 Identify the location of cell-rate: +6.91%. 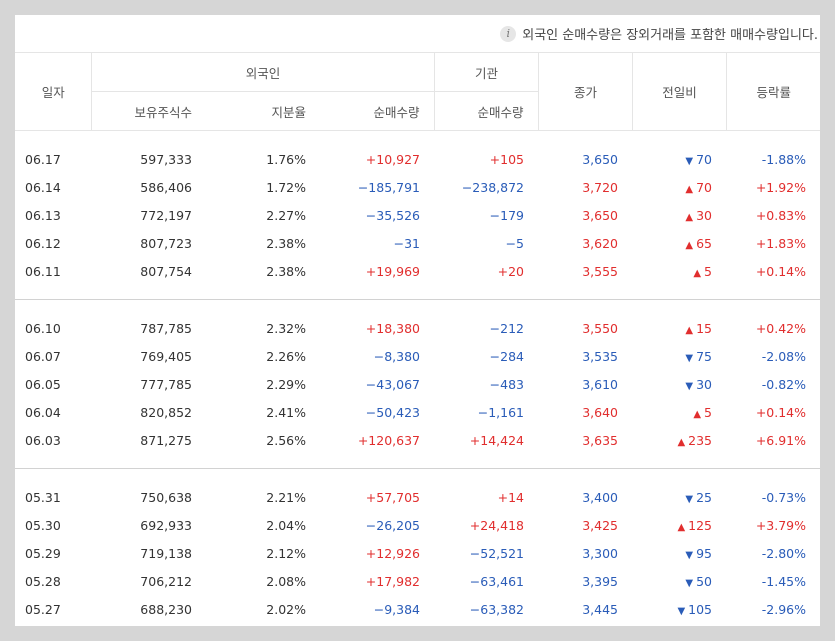
(780, 440).